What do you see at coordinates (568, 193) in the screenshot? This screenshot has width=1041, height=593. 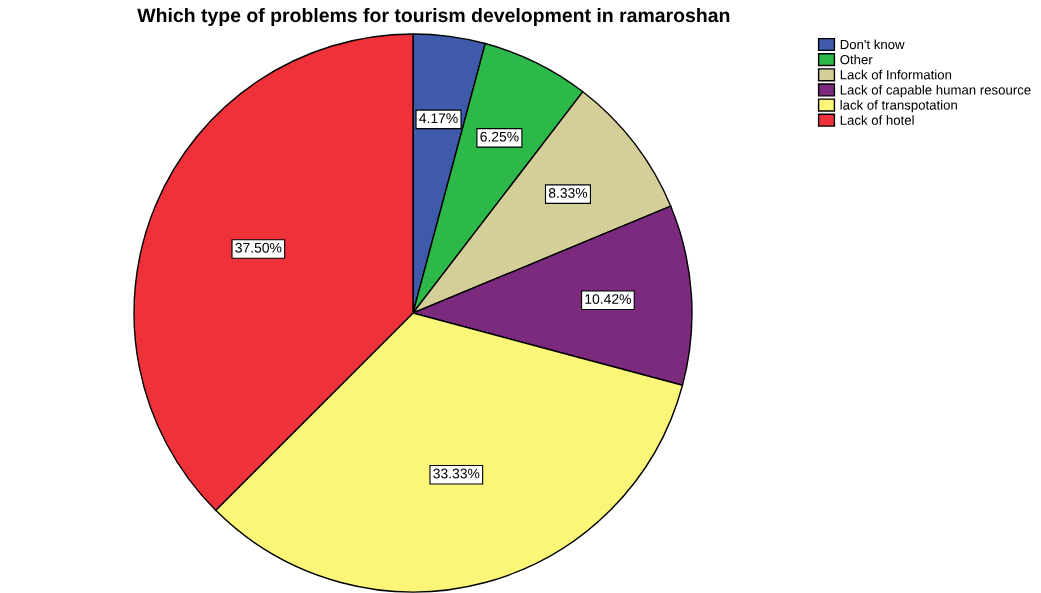 I see `data-label: 8.33%` at bounding box center [568, 193].